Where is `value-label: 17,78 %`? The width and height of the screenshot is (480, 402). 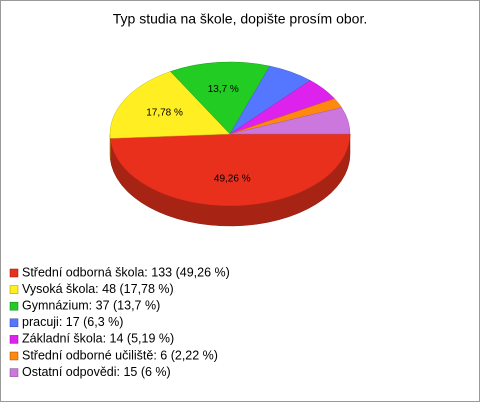
value-label: 17,78 % is located at coordinates (164, 112).